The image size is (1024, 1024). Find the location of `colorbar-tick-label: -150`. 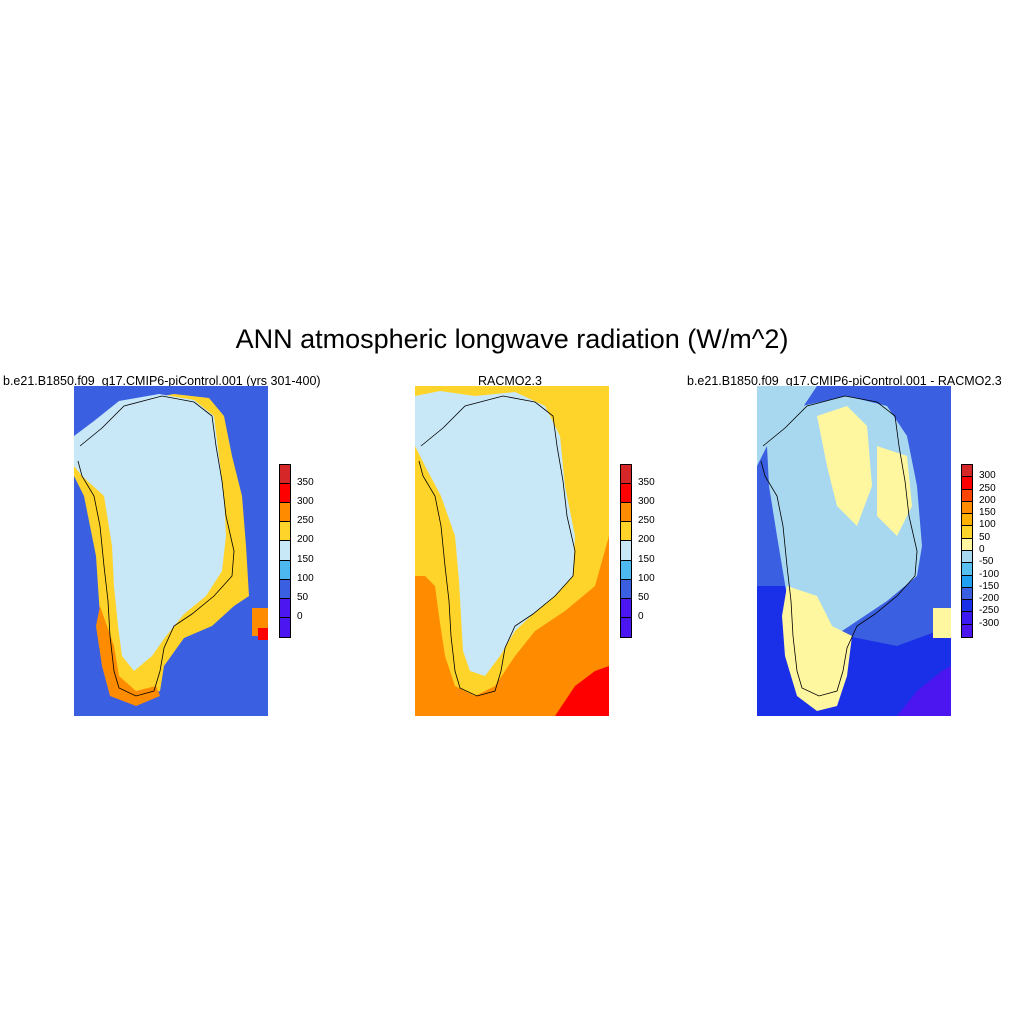

colorbar-tick-label: -150 is located at coordinates (989, 586).